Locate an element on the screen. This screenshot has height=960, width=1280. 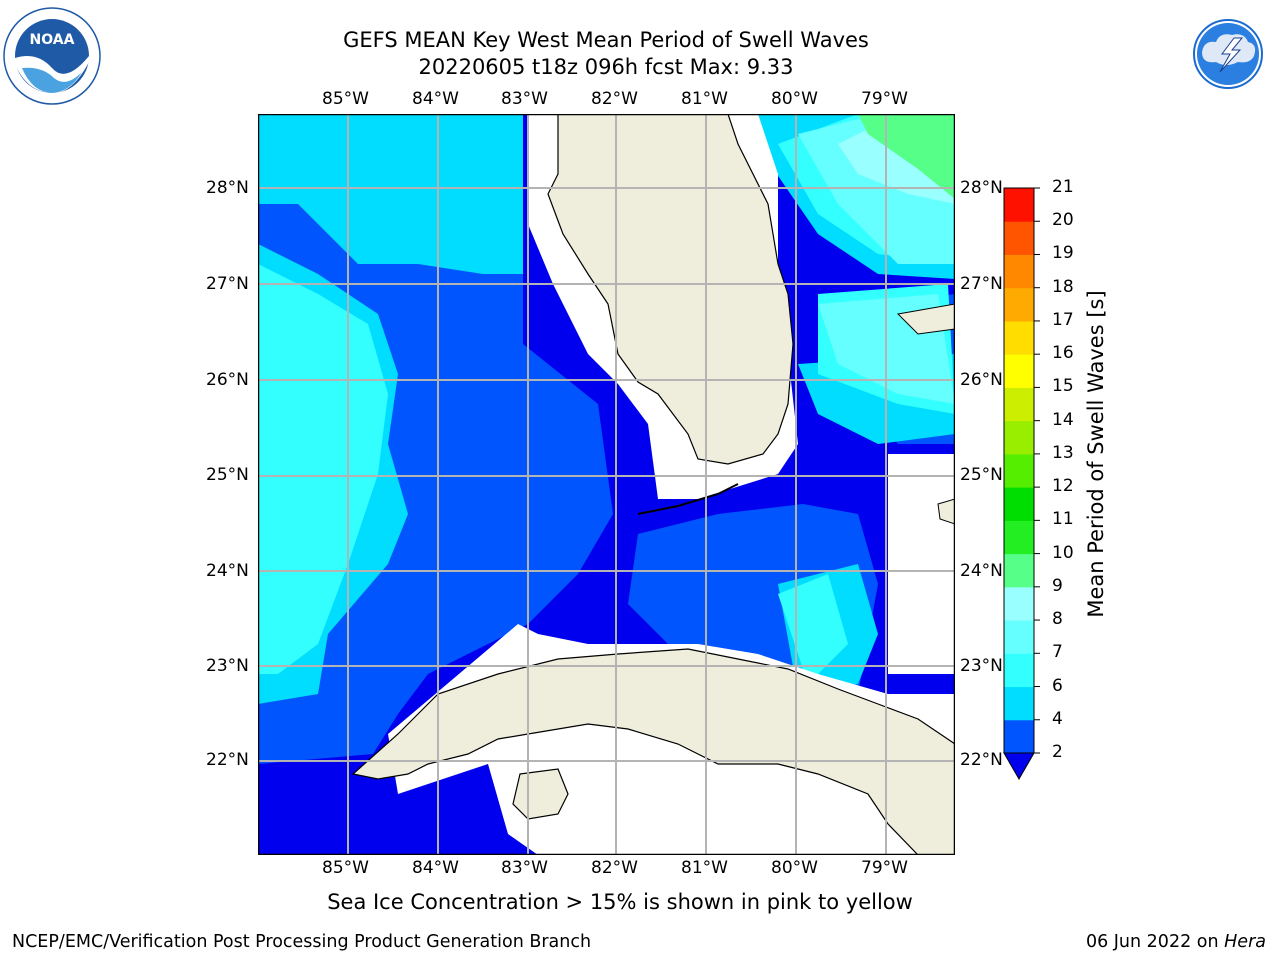
chart-subtitle: 20220605 t18z 096h fcst Max: 9.33 is located at coordinates (606, 67).